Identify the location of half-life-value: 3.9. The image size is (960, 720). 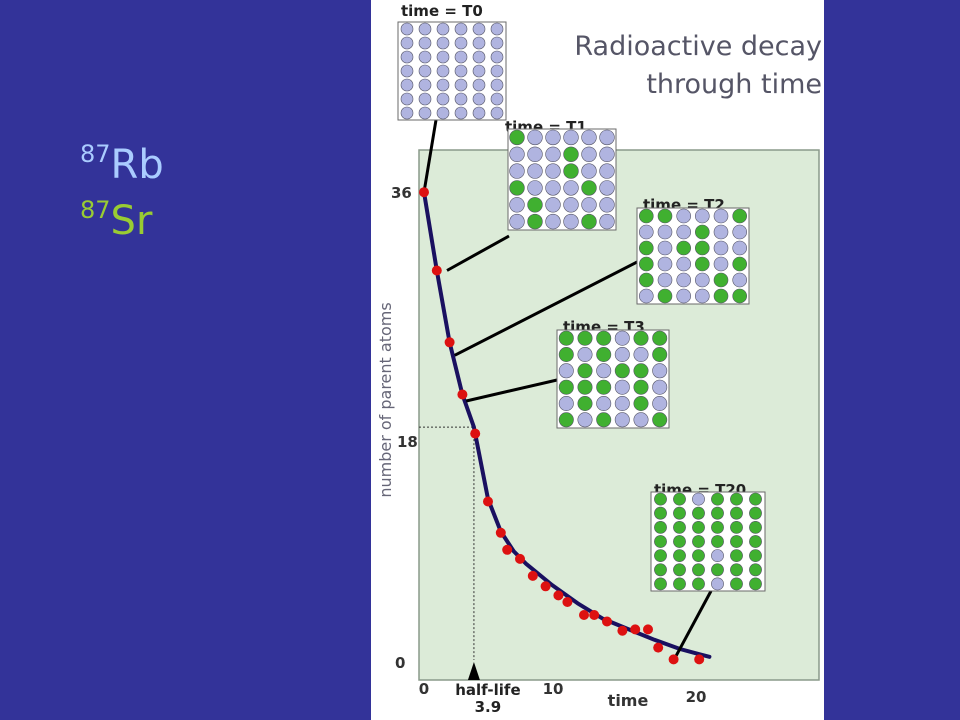
(488, 707).